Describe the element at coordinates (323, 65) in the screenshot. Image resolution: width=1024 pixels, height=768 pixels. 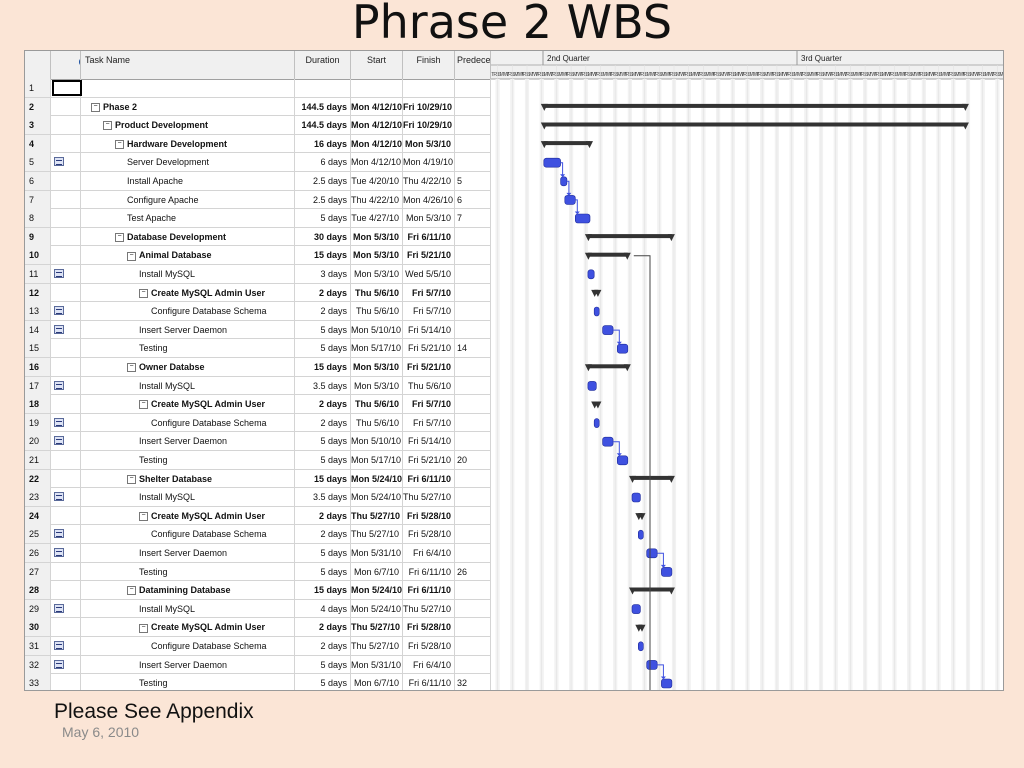
I see `header-duration: Duration` at that location.